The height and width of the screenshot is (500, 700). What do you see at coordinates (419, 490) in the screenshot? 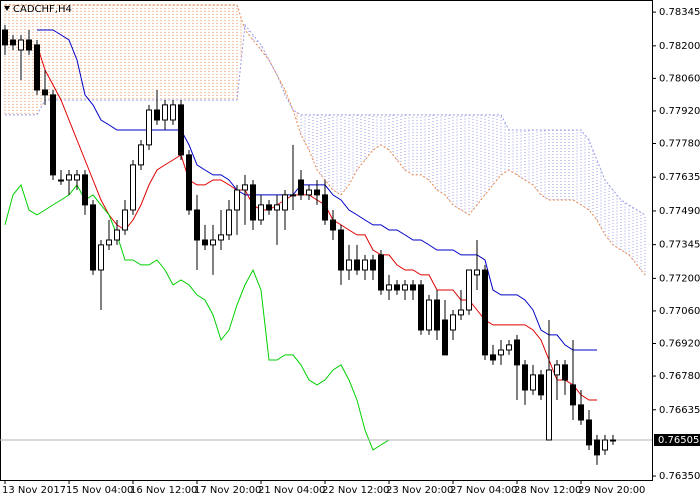
I see `x-tick-label: 23 Nov 20:00` at bounding box center [419, 490].